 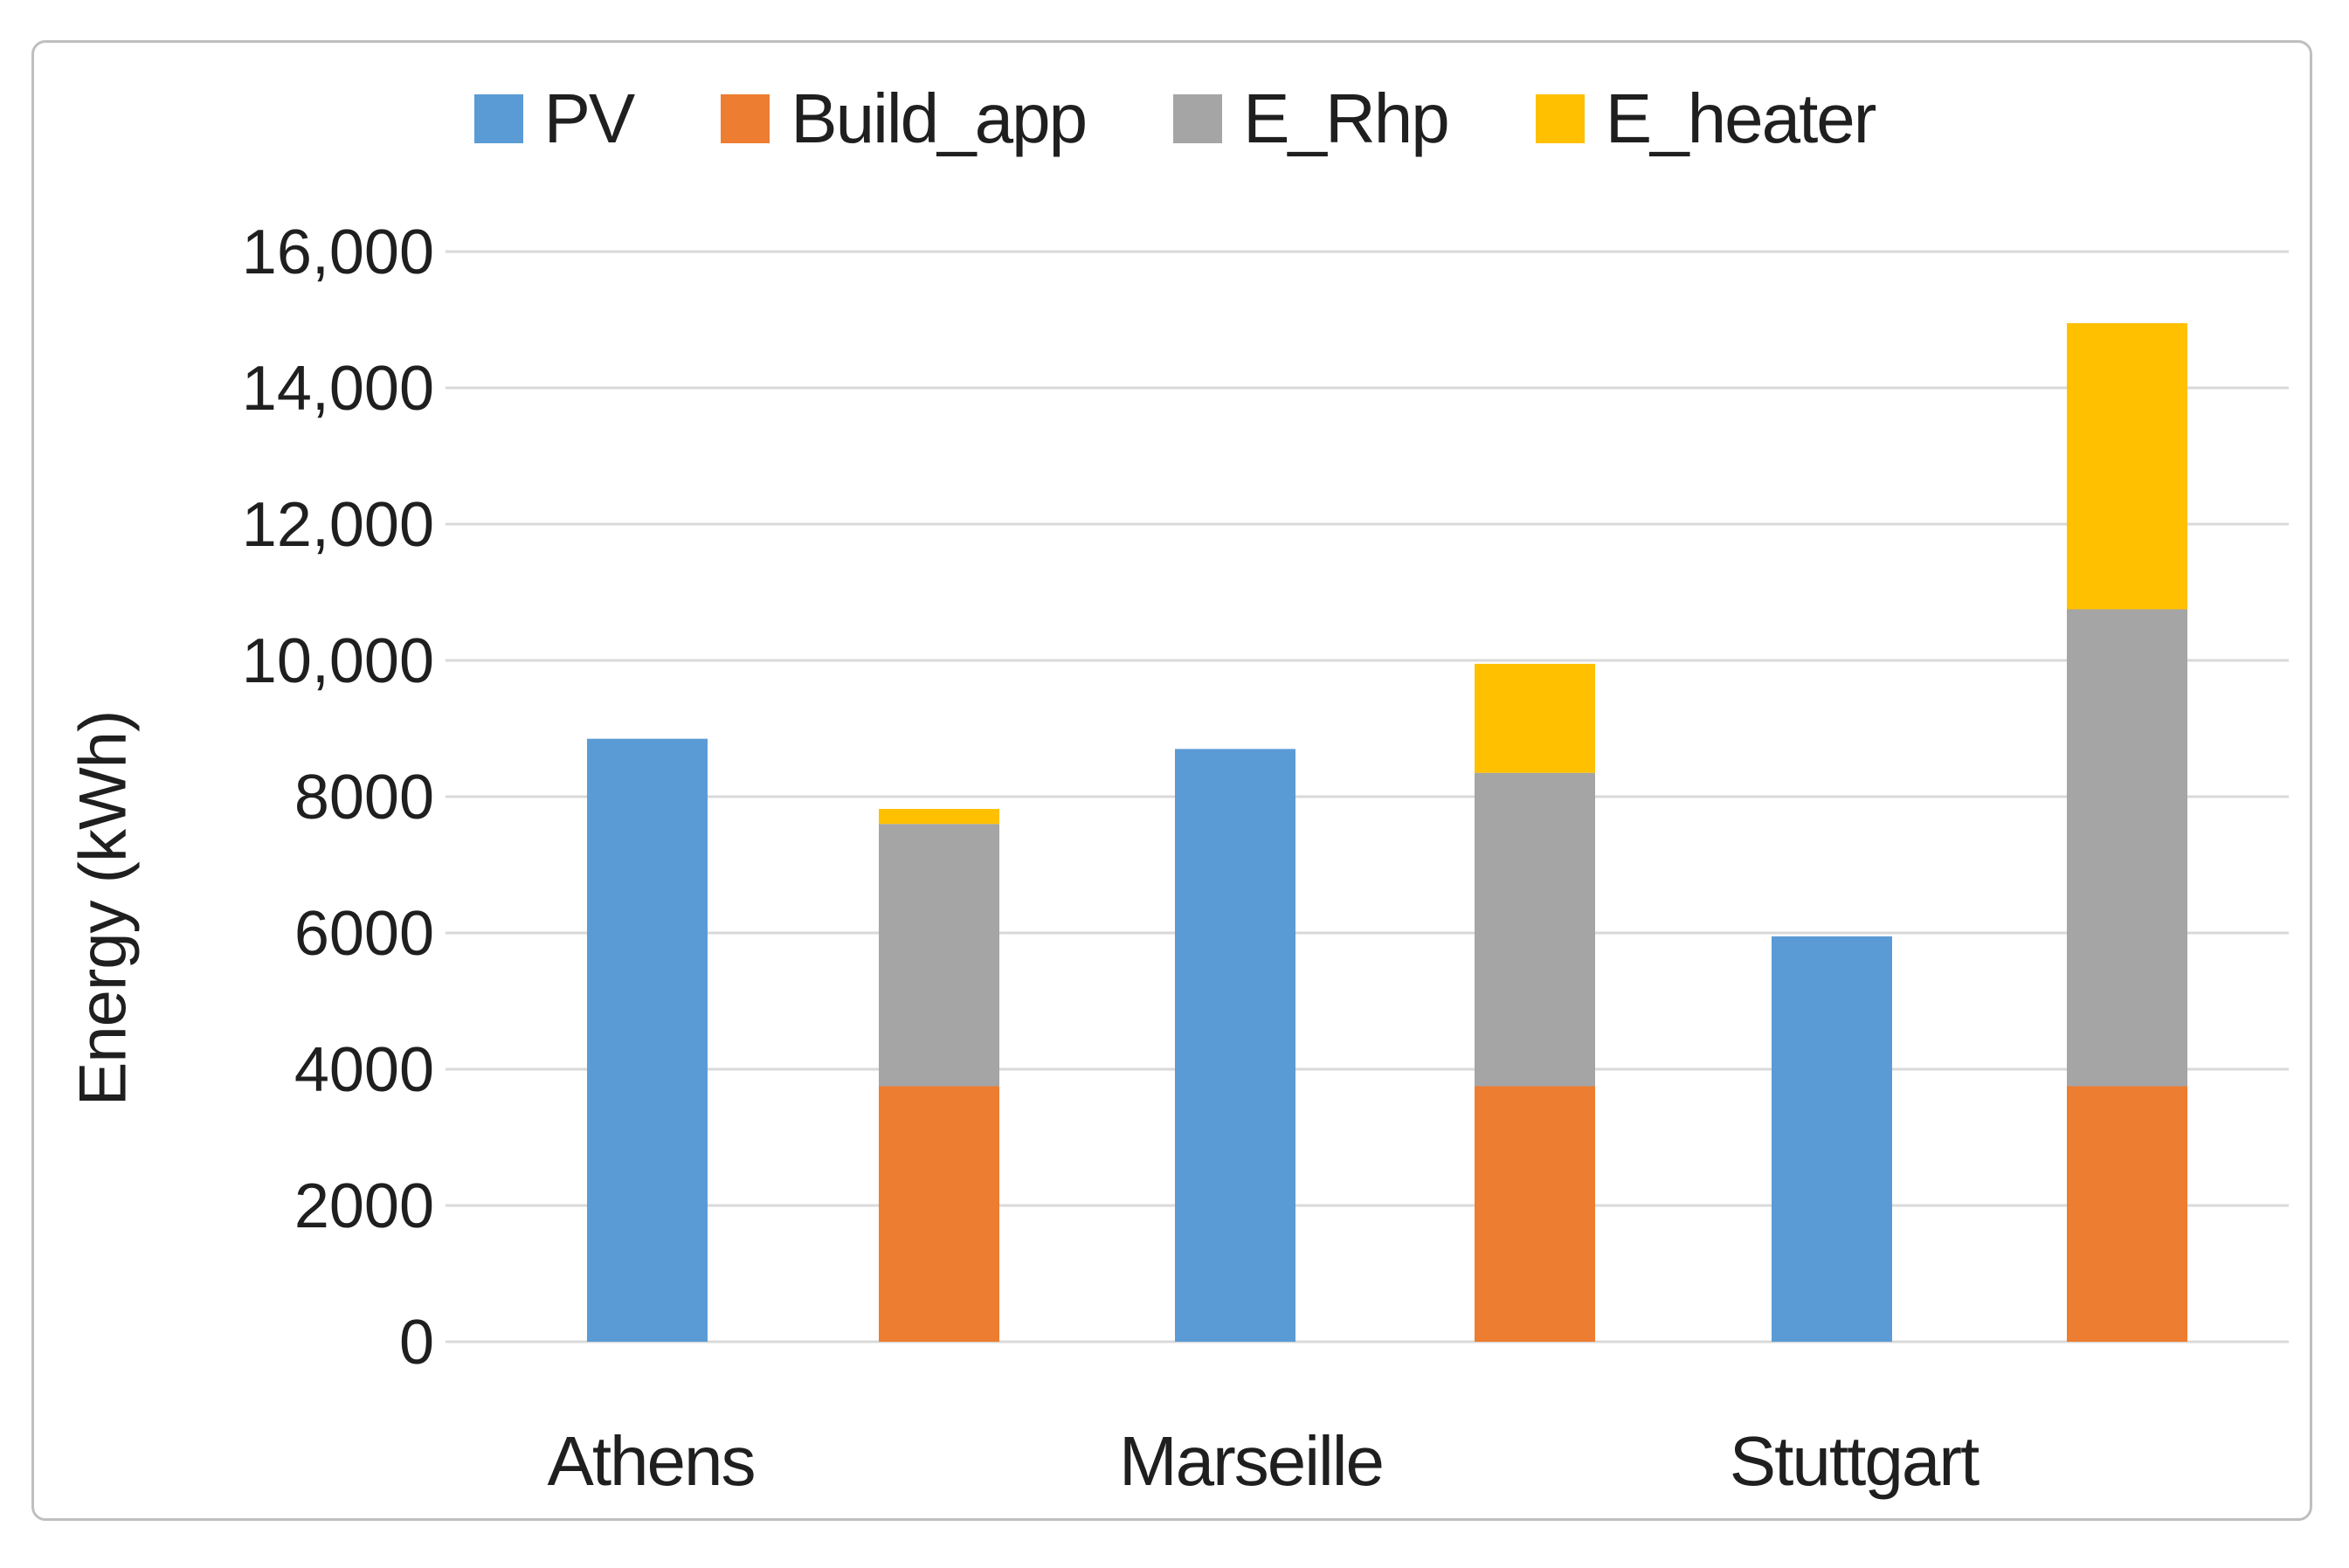 What do you see at coordinates (338, 252) in the screenshot?
I see `ytick-label-16000: 16,000` at bounding box center [338, 252].